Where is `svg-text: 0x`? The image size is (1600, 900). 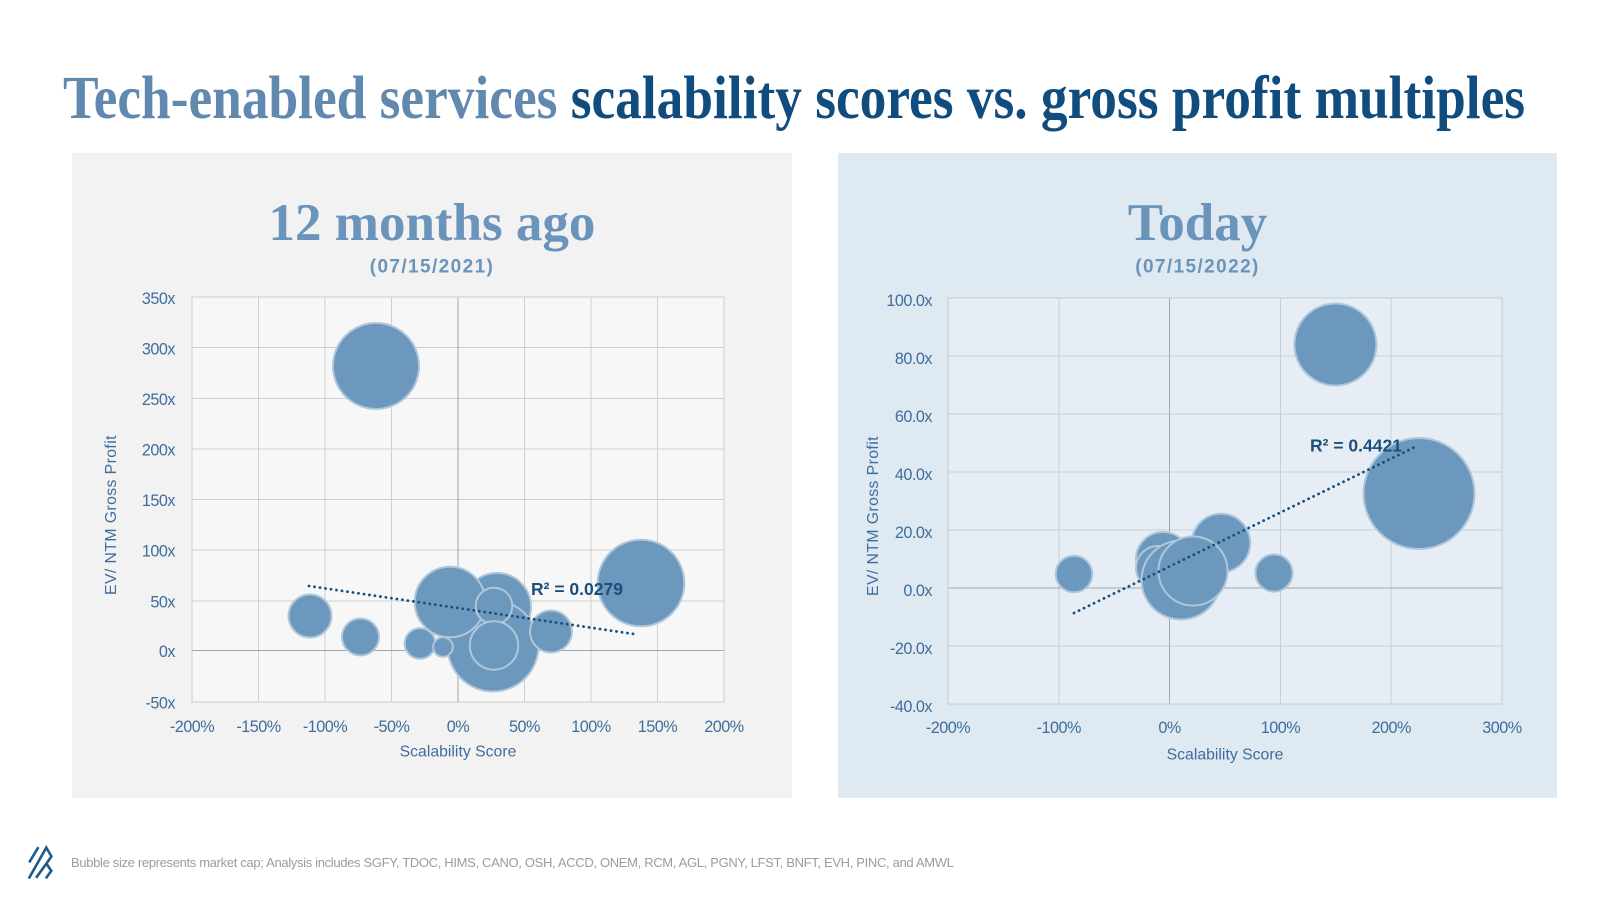
svg-text: 0x is located at coordinates (167, 652).